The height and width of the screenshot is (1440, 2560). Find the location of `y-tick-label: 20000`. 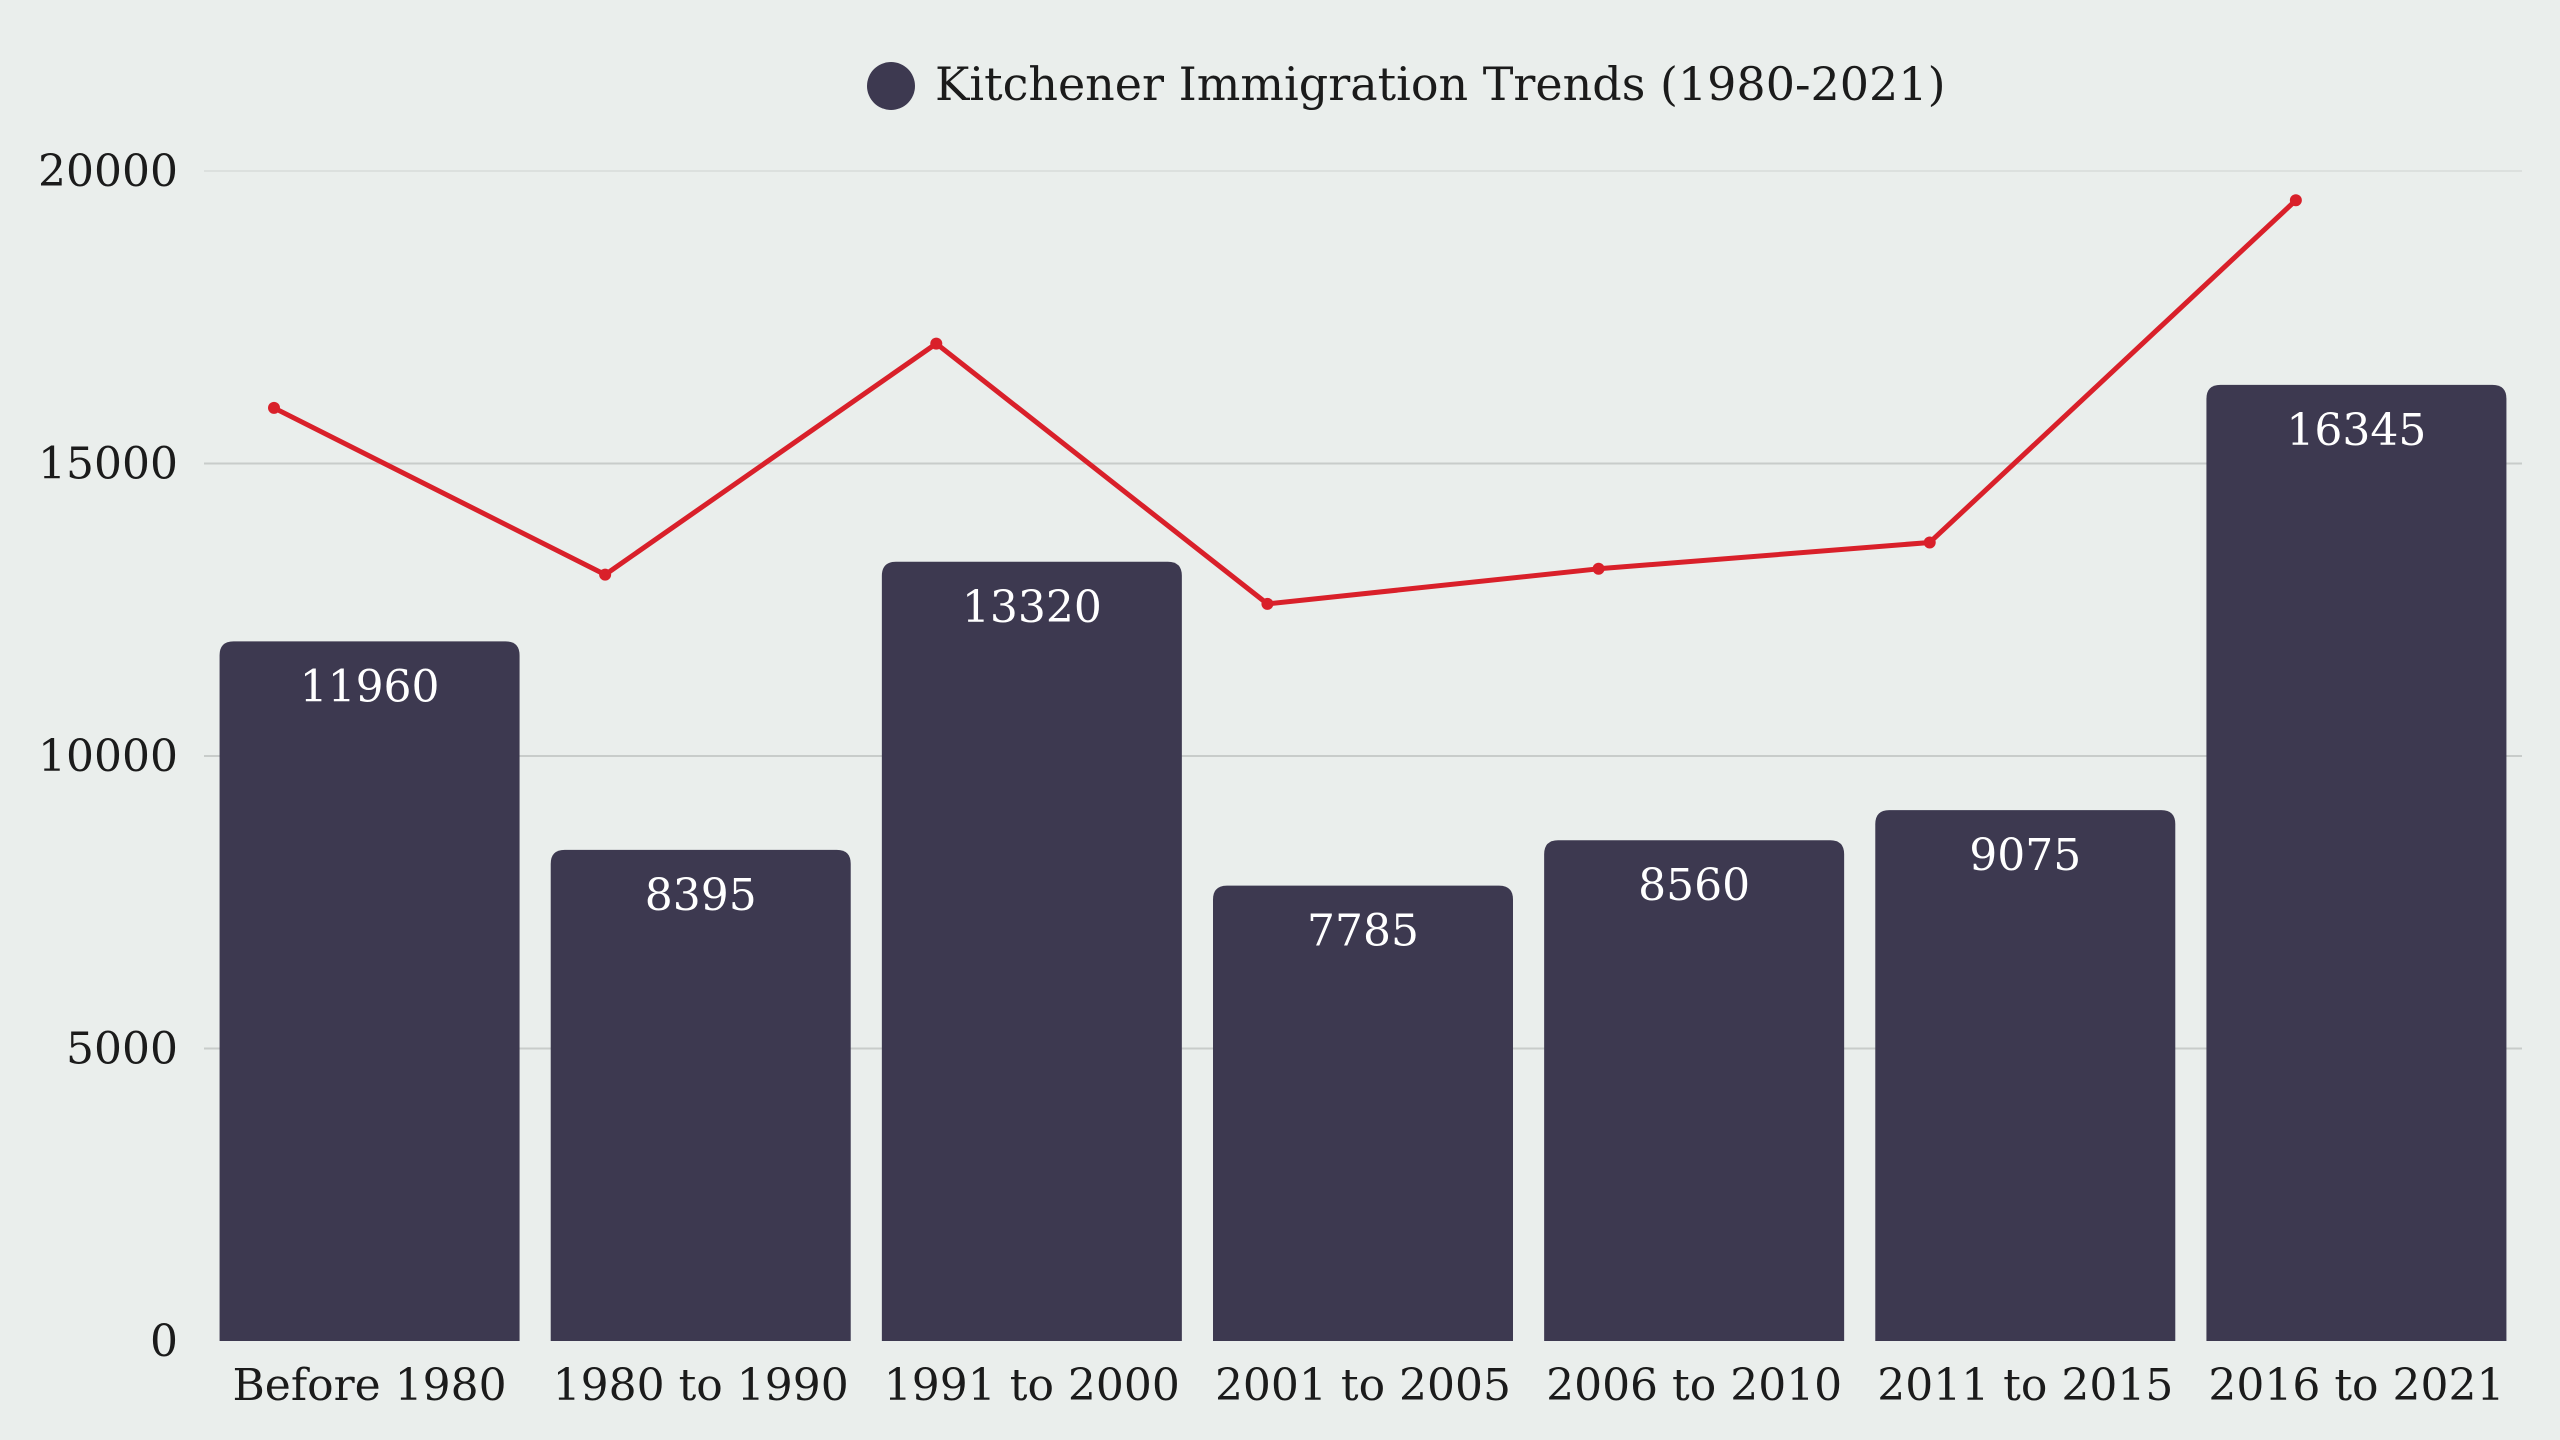

y-tick-label: 20000 is located at coordinates (108, 171).